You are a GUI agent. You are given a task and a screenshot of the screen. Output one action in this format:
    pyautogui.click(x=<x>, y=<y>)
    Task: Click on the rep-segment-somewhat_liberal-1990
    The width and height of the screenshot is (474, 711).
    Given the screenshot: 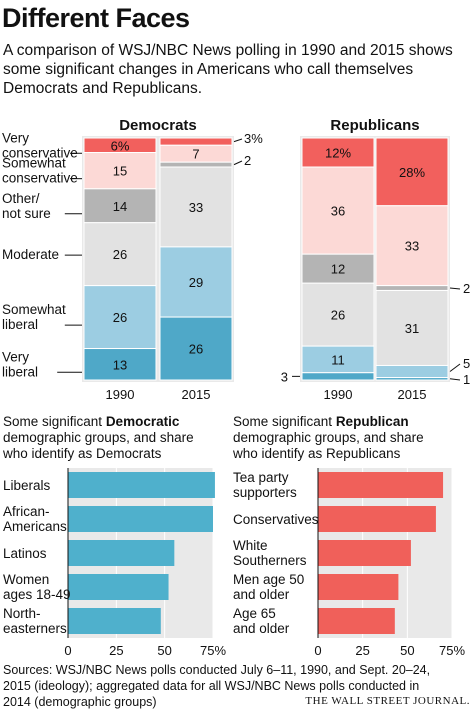 What is the action you would take?
    pyautogui.click(x=338, y=359)
    